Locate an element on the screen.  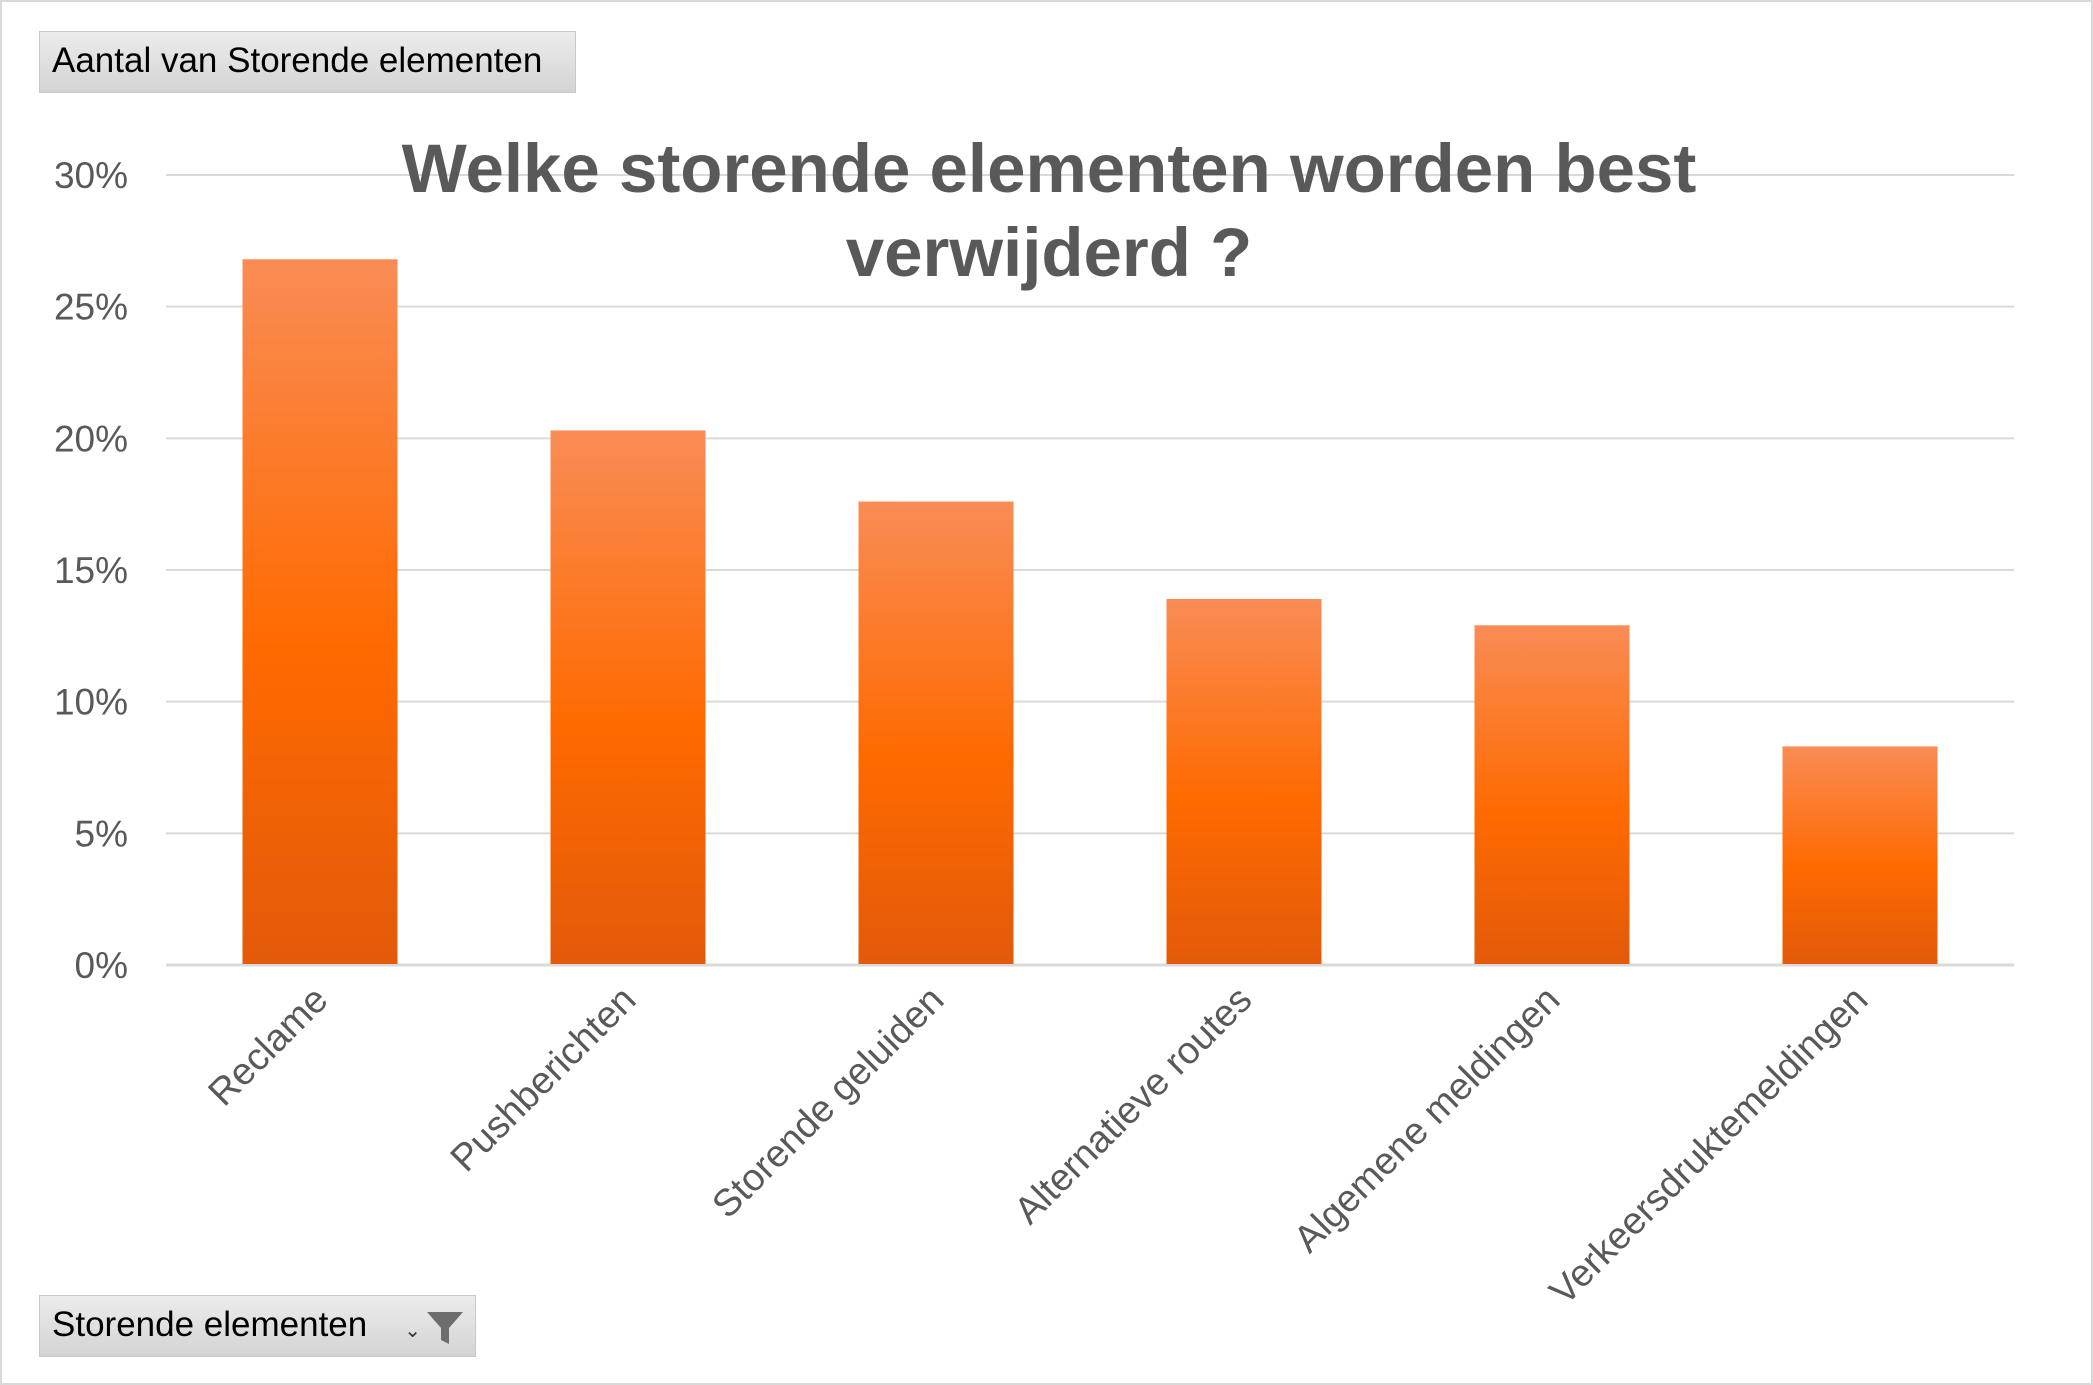
x-tick-label: Alternatieve routes is located at coordinates (1134, 1106).